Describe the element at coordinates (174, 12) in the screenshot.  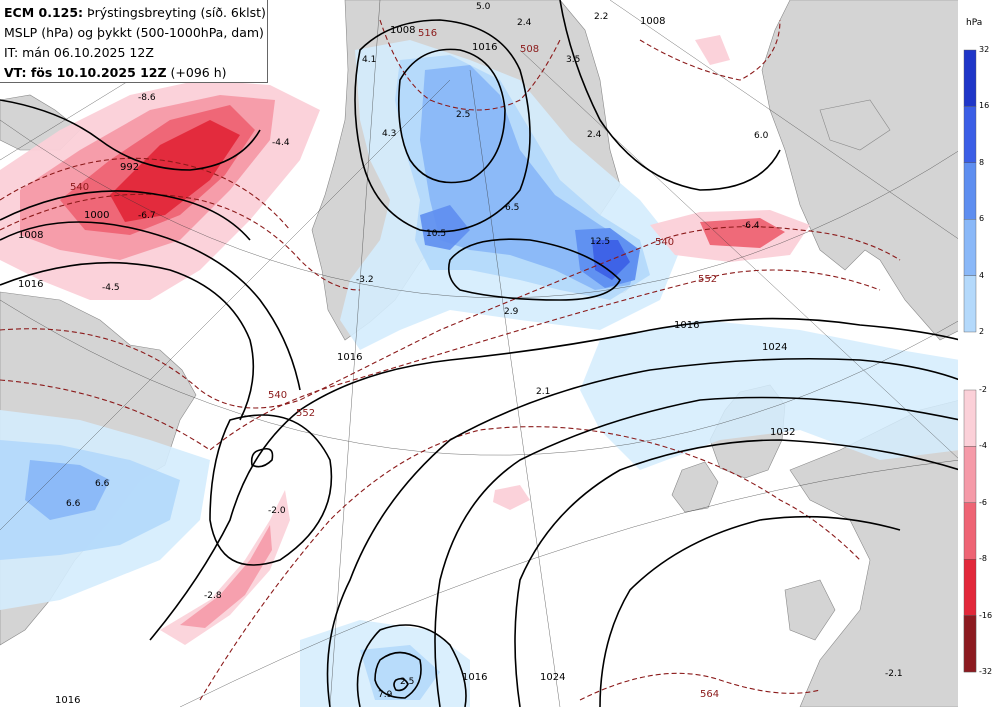
I see `field-name: Þrýstingsbreyting (síð. 6klst)` at that location.